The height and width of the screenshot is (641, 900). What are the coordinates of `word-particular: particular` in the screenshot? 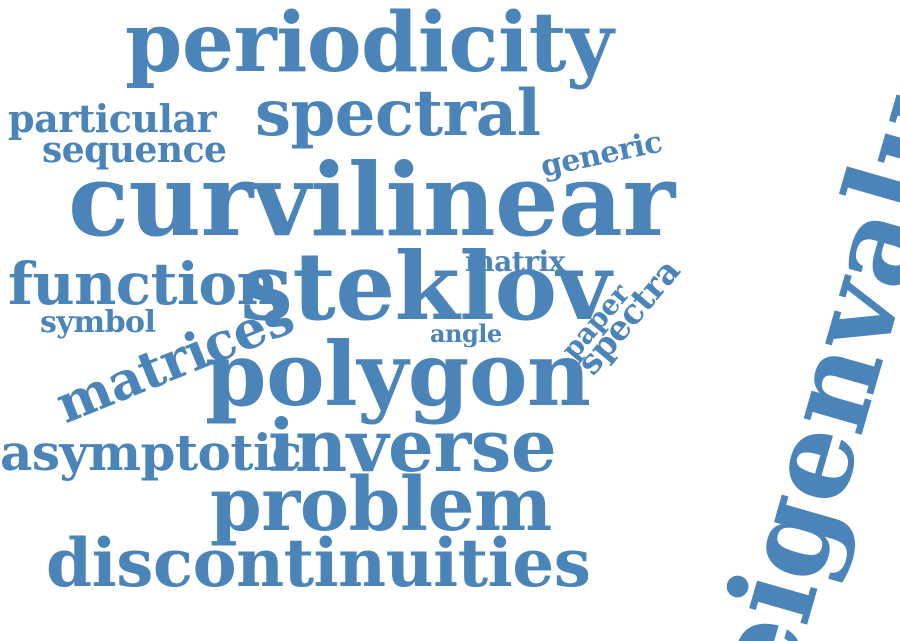 It's located at (112, 118).